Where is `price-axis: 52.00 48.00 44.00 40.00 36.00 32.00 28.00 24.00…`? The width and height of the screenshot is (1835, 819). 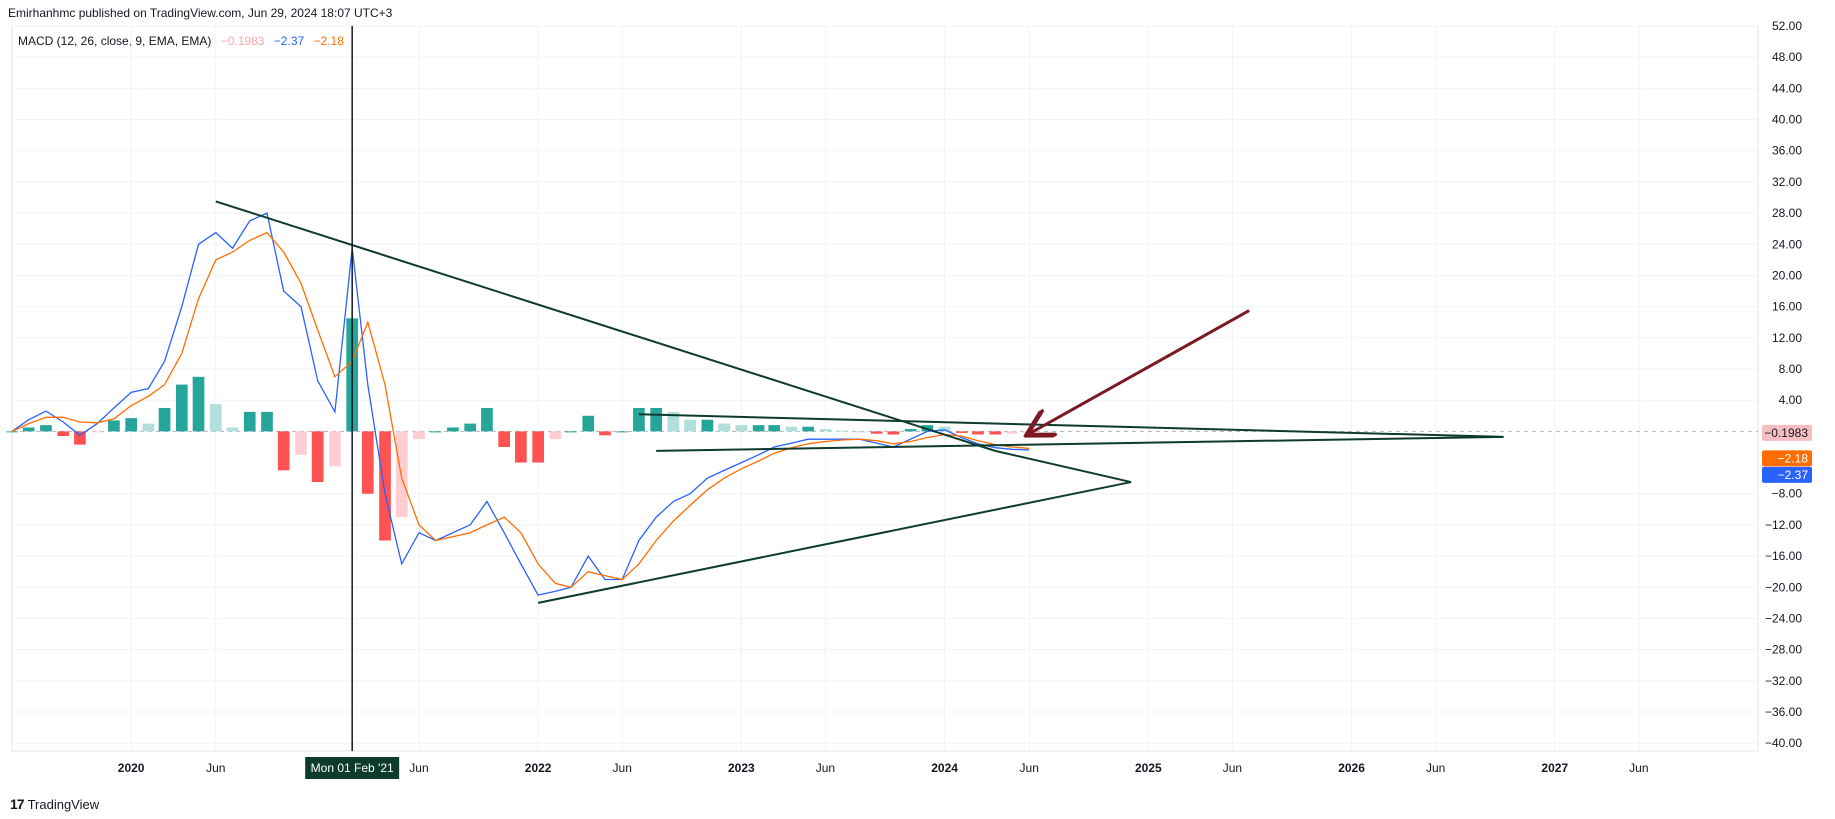
price-axis: 52.00 48.00 44.00 40.00 36.00 32.00 28.00 24.00… is located at coordinates (1787, 384).